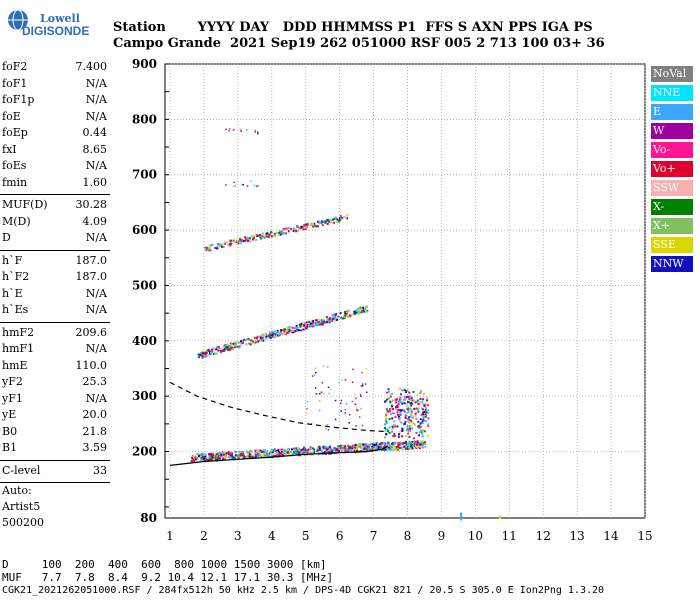  What do you see at coordinates (148, 518) in the screenshot?
I see `y-tick-label: 80` at bounding box center [148, 518].